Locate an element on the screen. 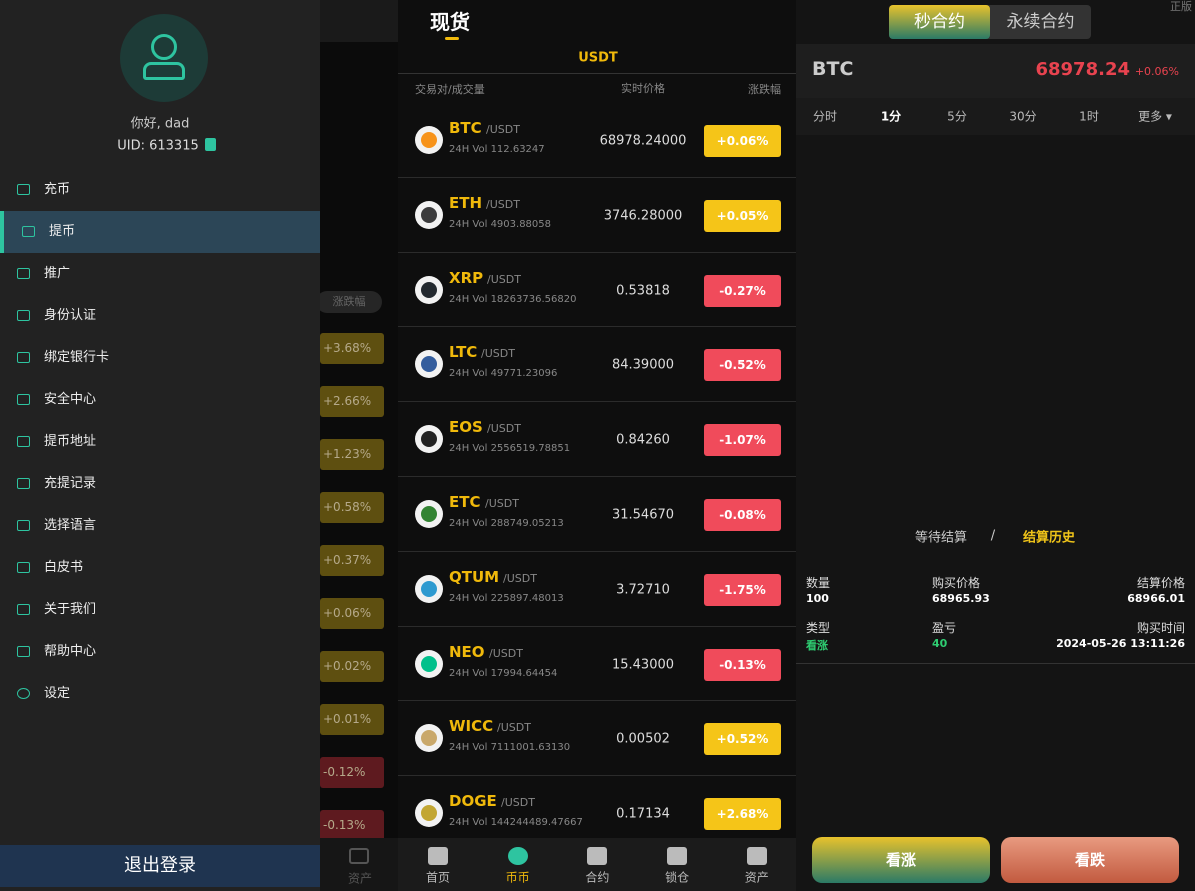  symbol: BTC is located at coordinates (833, 69).